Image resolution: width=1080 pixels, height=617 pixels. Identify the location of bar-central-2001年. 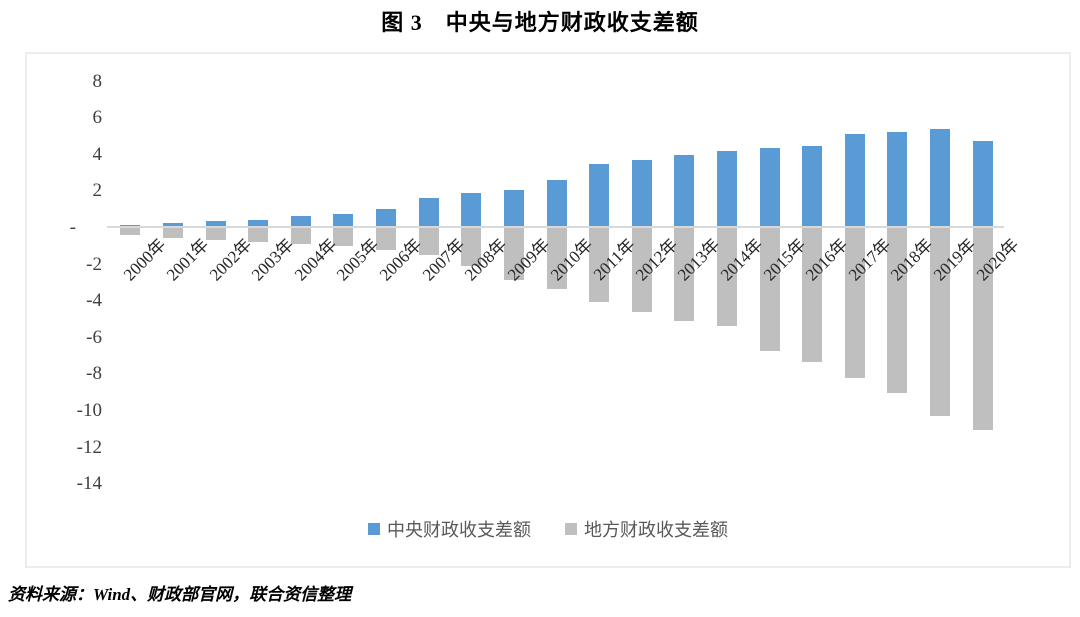
(172, 225).